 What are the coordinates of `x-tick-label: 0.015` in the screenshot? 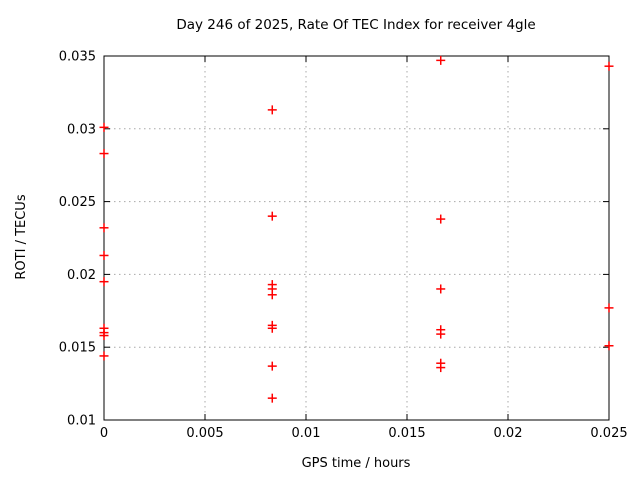 It's located at (406, 433).